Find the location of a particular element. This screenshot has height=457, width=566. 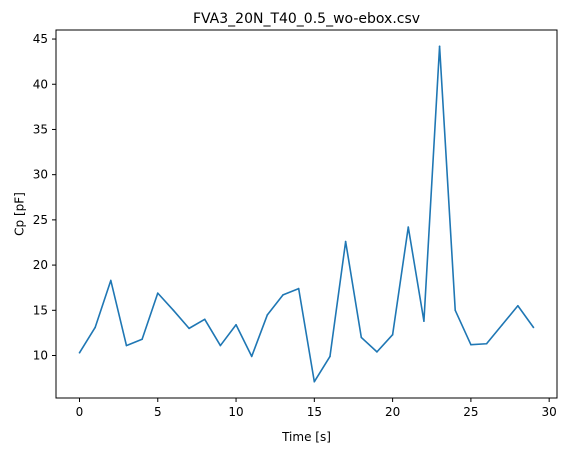

x-tick-label: 15 is located at coordinates (314, 412).